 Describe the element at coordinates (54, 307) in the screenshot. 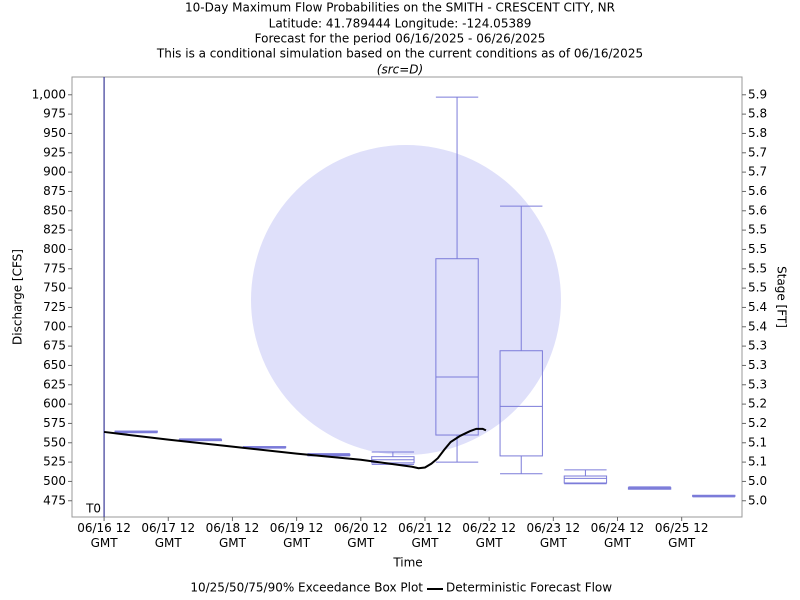

I see `y-tick-label: 725` at that location.